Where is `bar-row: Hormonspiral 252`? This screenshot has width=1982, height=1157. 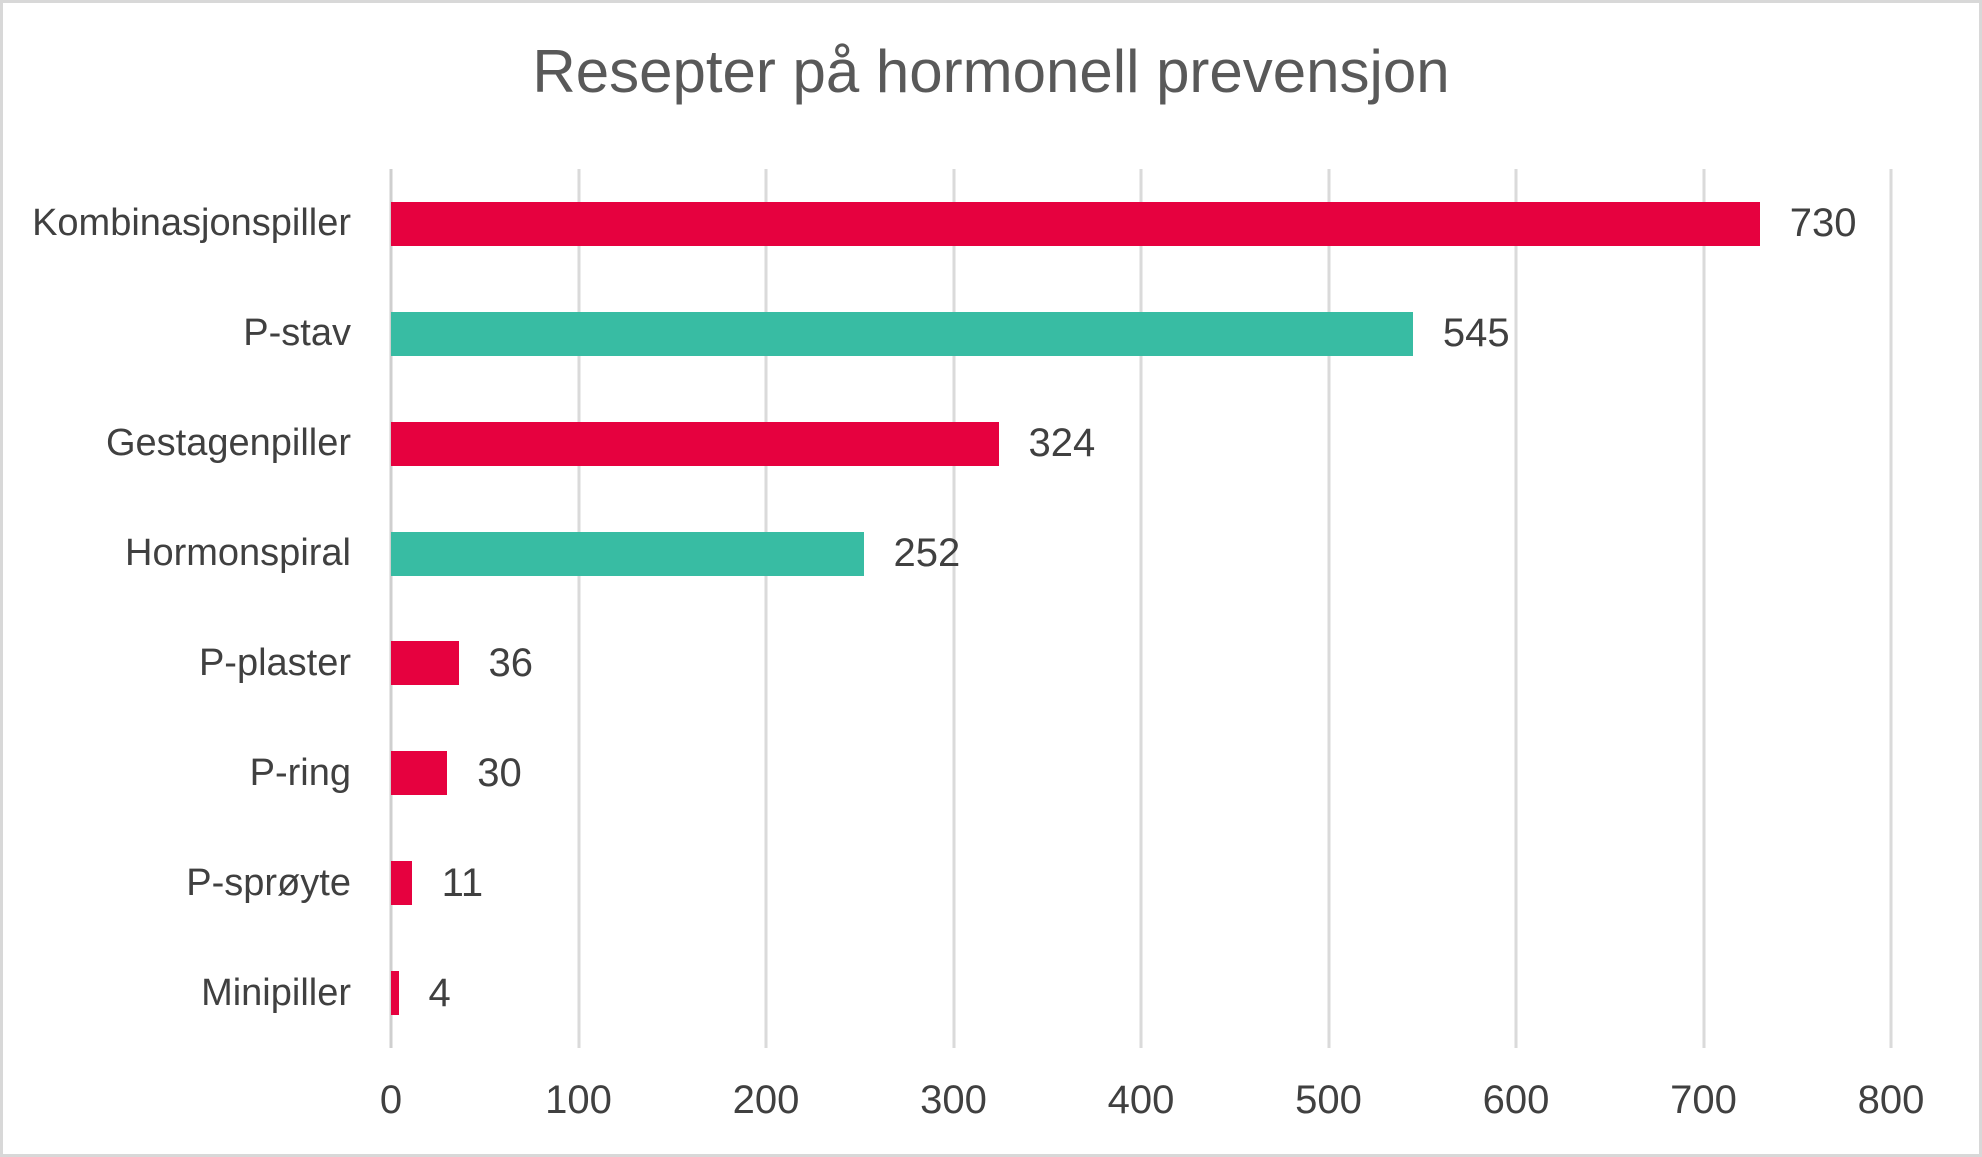 bar-row: Hormonspiral 252 is located at coordinates (1008, 554).